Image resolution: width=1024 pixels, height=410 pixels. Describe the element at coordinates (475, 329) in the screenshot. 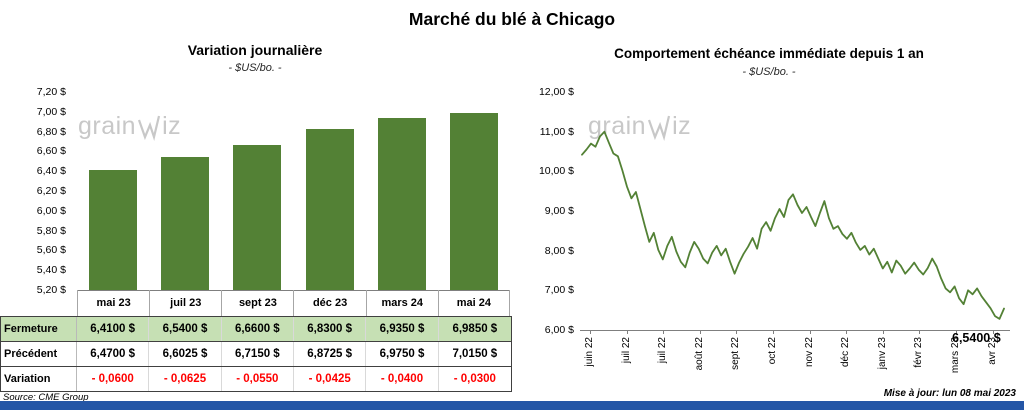

I see `table-cell: 6,9850 $` at that location.